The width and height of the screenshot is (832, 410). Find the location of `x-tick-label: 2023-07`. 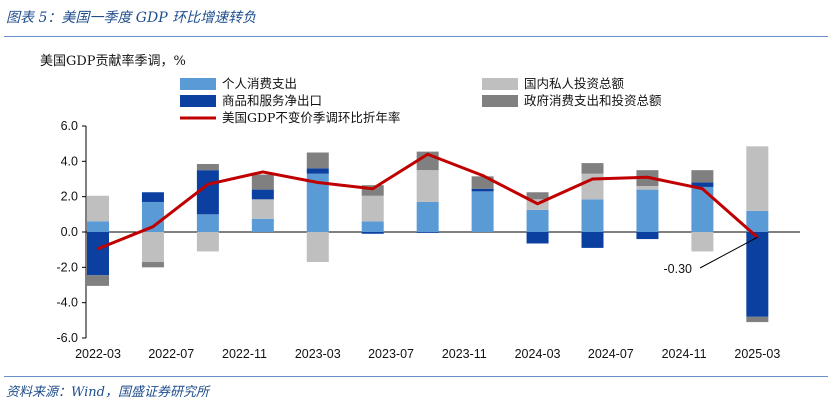

x-tick-label: 2023-07 is located at coordinates (391, 354).